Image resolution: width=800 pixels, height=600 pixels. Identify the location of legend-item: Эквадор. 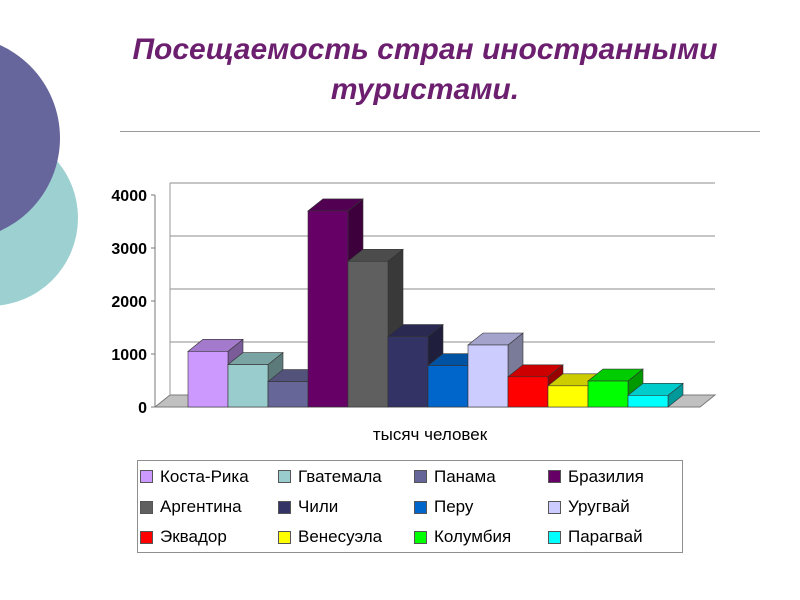
(209, 537).